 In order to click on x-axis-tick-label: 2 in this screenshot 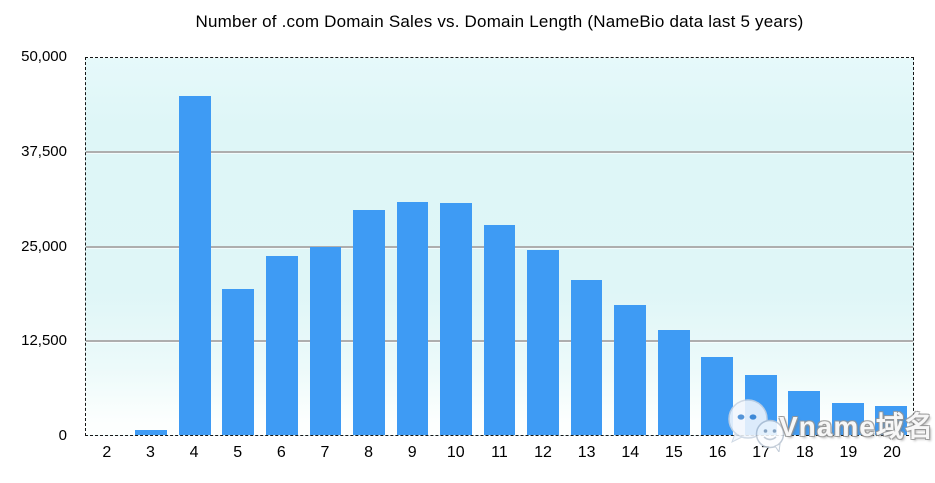, I will do `click(107, 452)`.